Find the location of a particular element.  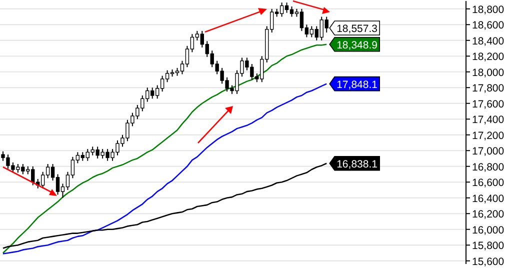

data-label: 16,838.1 is located at coordinates (357, 164).